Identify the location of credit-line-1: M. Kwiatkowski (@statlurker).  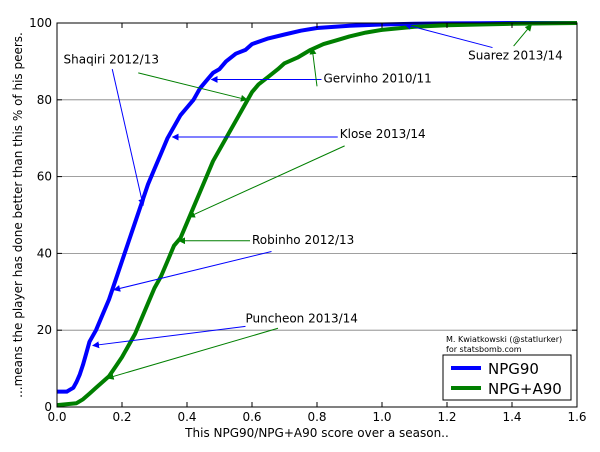
(504, 339).